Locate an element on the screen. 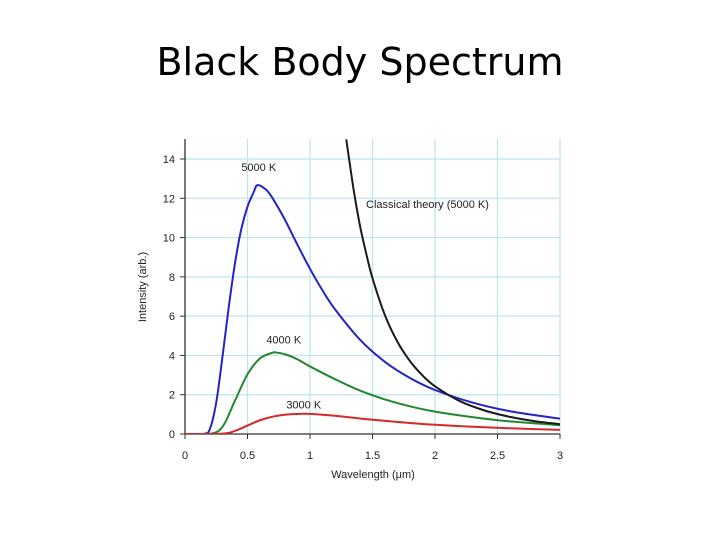 The width and height of the screenshot is (720, 540). y-tick-label: 14 is located at coordinates (169, 160).